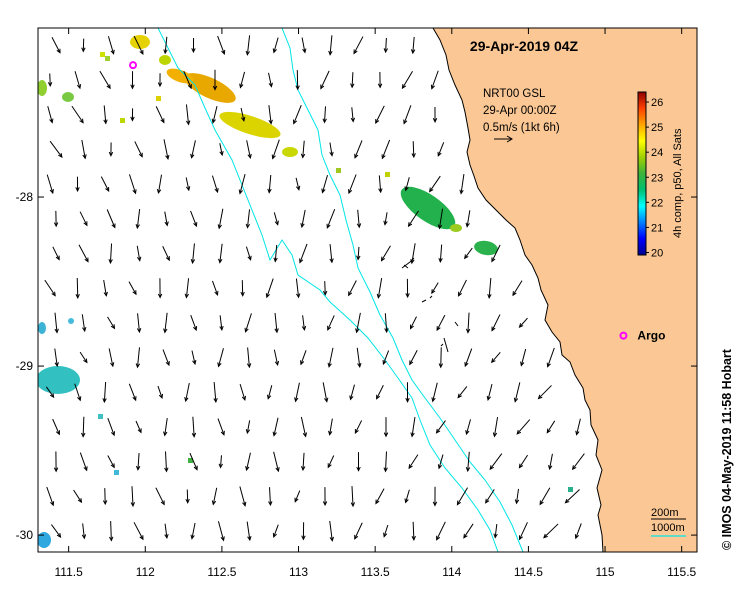 Image resolution: width=739 pixels, height=592 pixels. I want to click on lon-tick-label: 111.5, so click(69, 572).